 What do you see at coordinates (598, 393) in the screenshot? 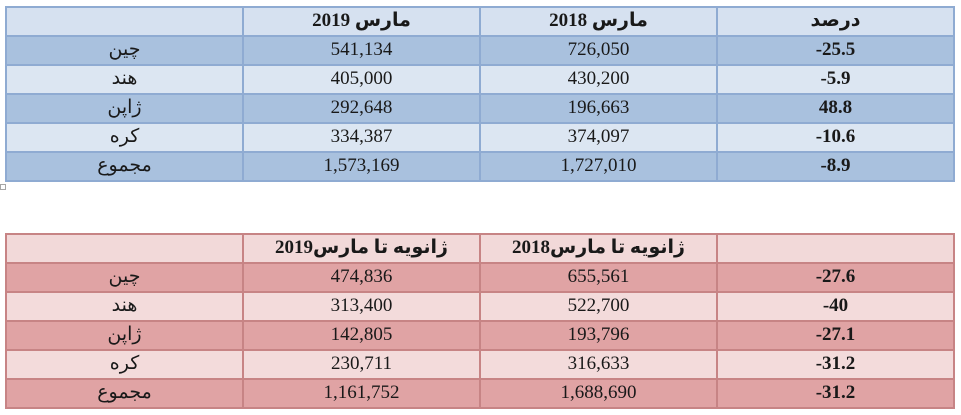
I see `value-2018-cell: 1,688,690` at bounding box center [598, 393].